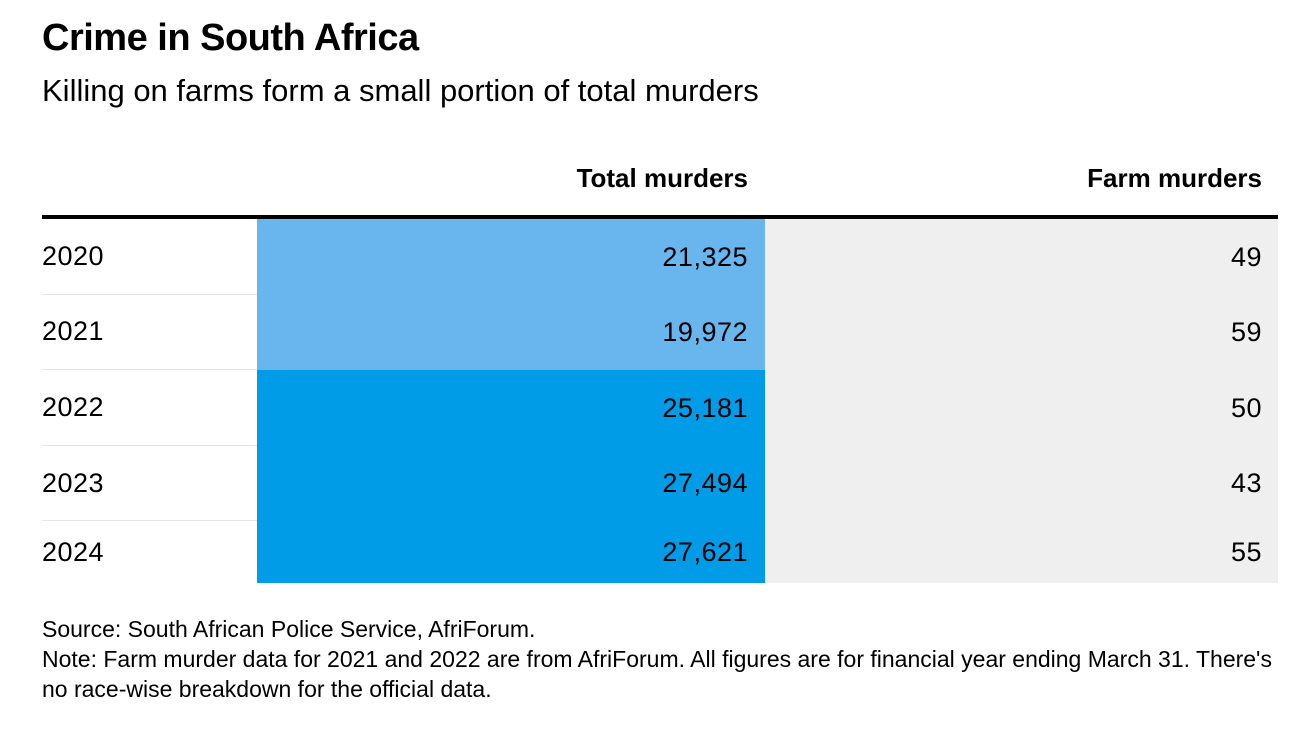 The image size is (1312, 730). Describe the element at coordinates (73, 331) in the screenshot. I see `year-cell: 2021` at that location.